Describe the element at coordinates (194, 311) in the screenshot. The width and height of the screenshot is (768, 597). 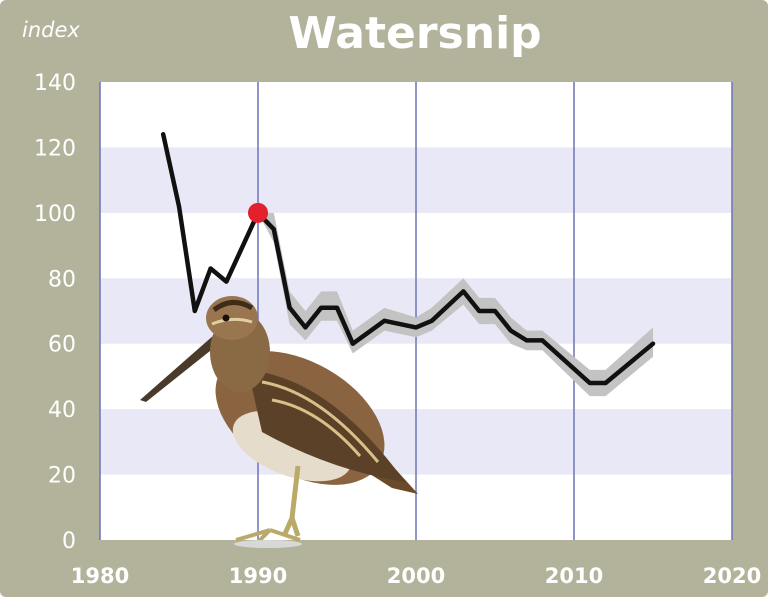
I see `data-point-1986` at that location.